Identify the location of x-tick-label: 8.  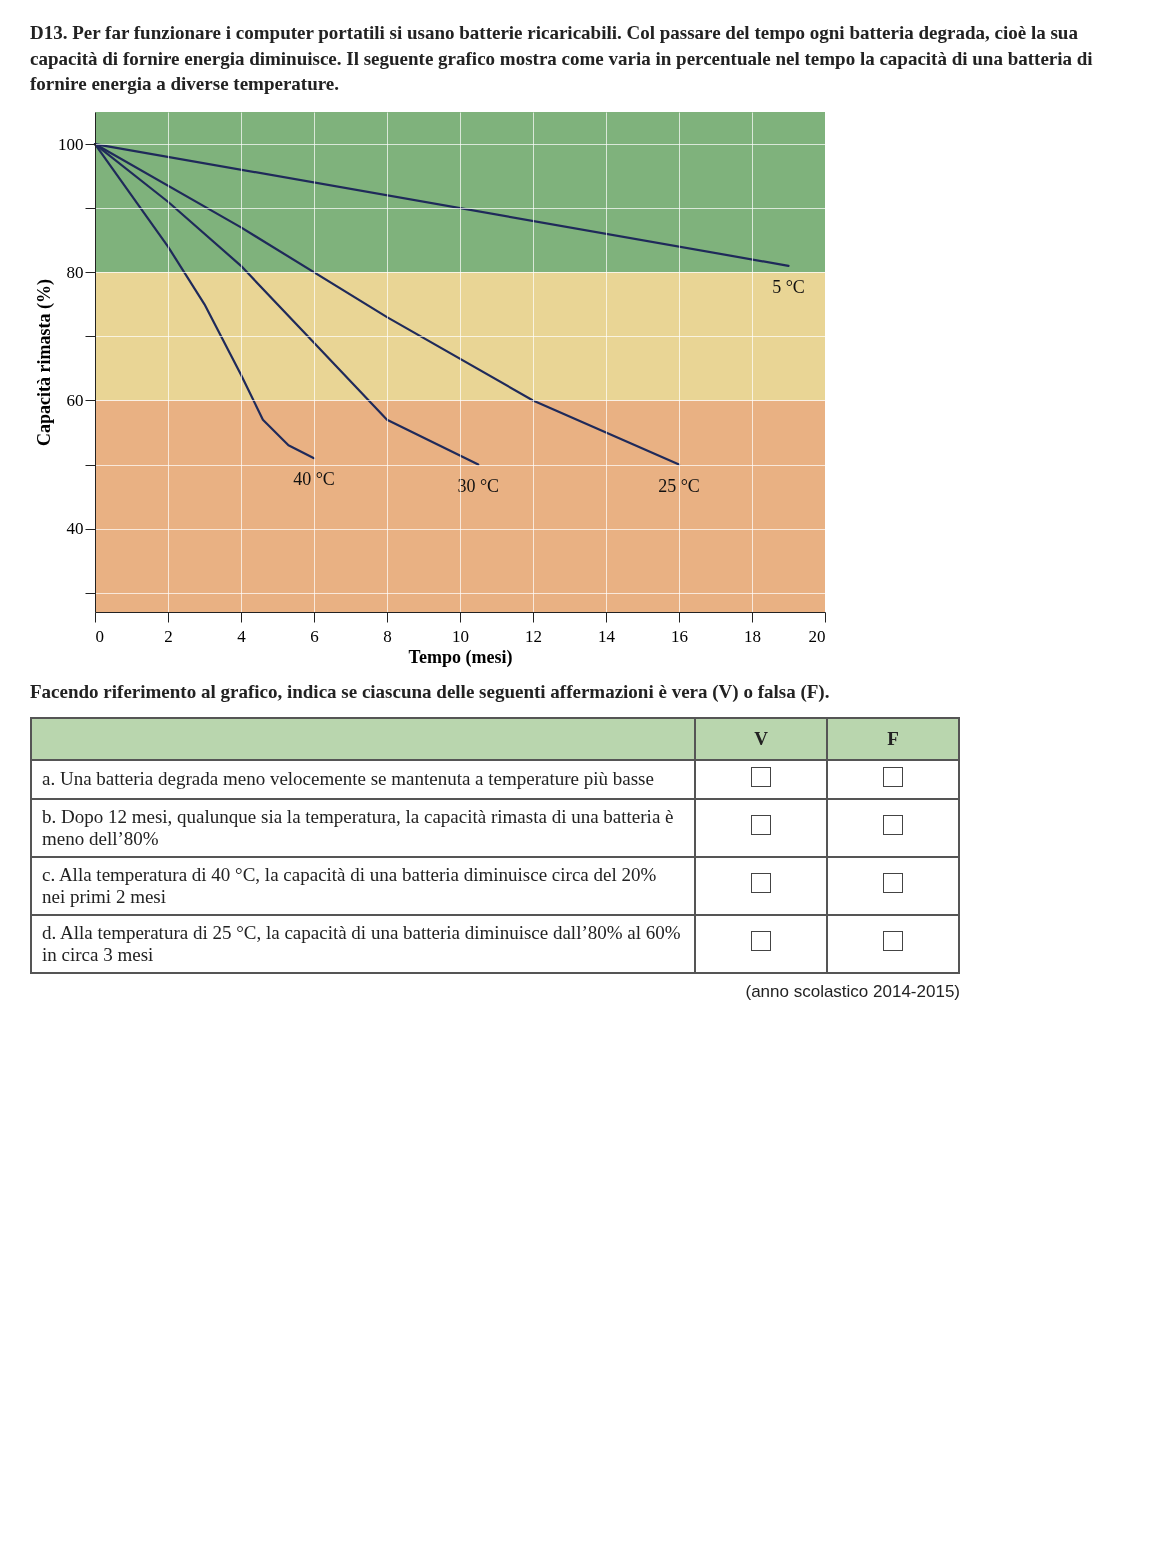
(387, 636).